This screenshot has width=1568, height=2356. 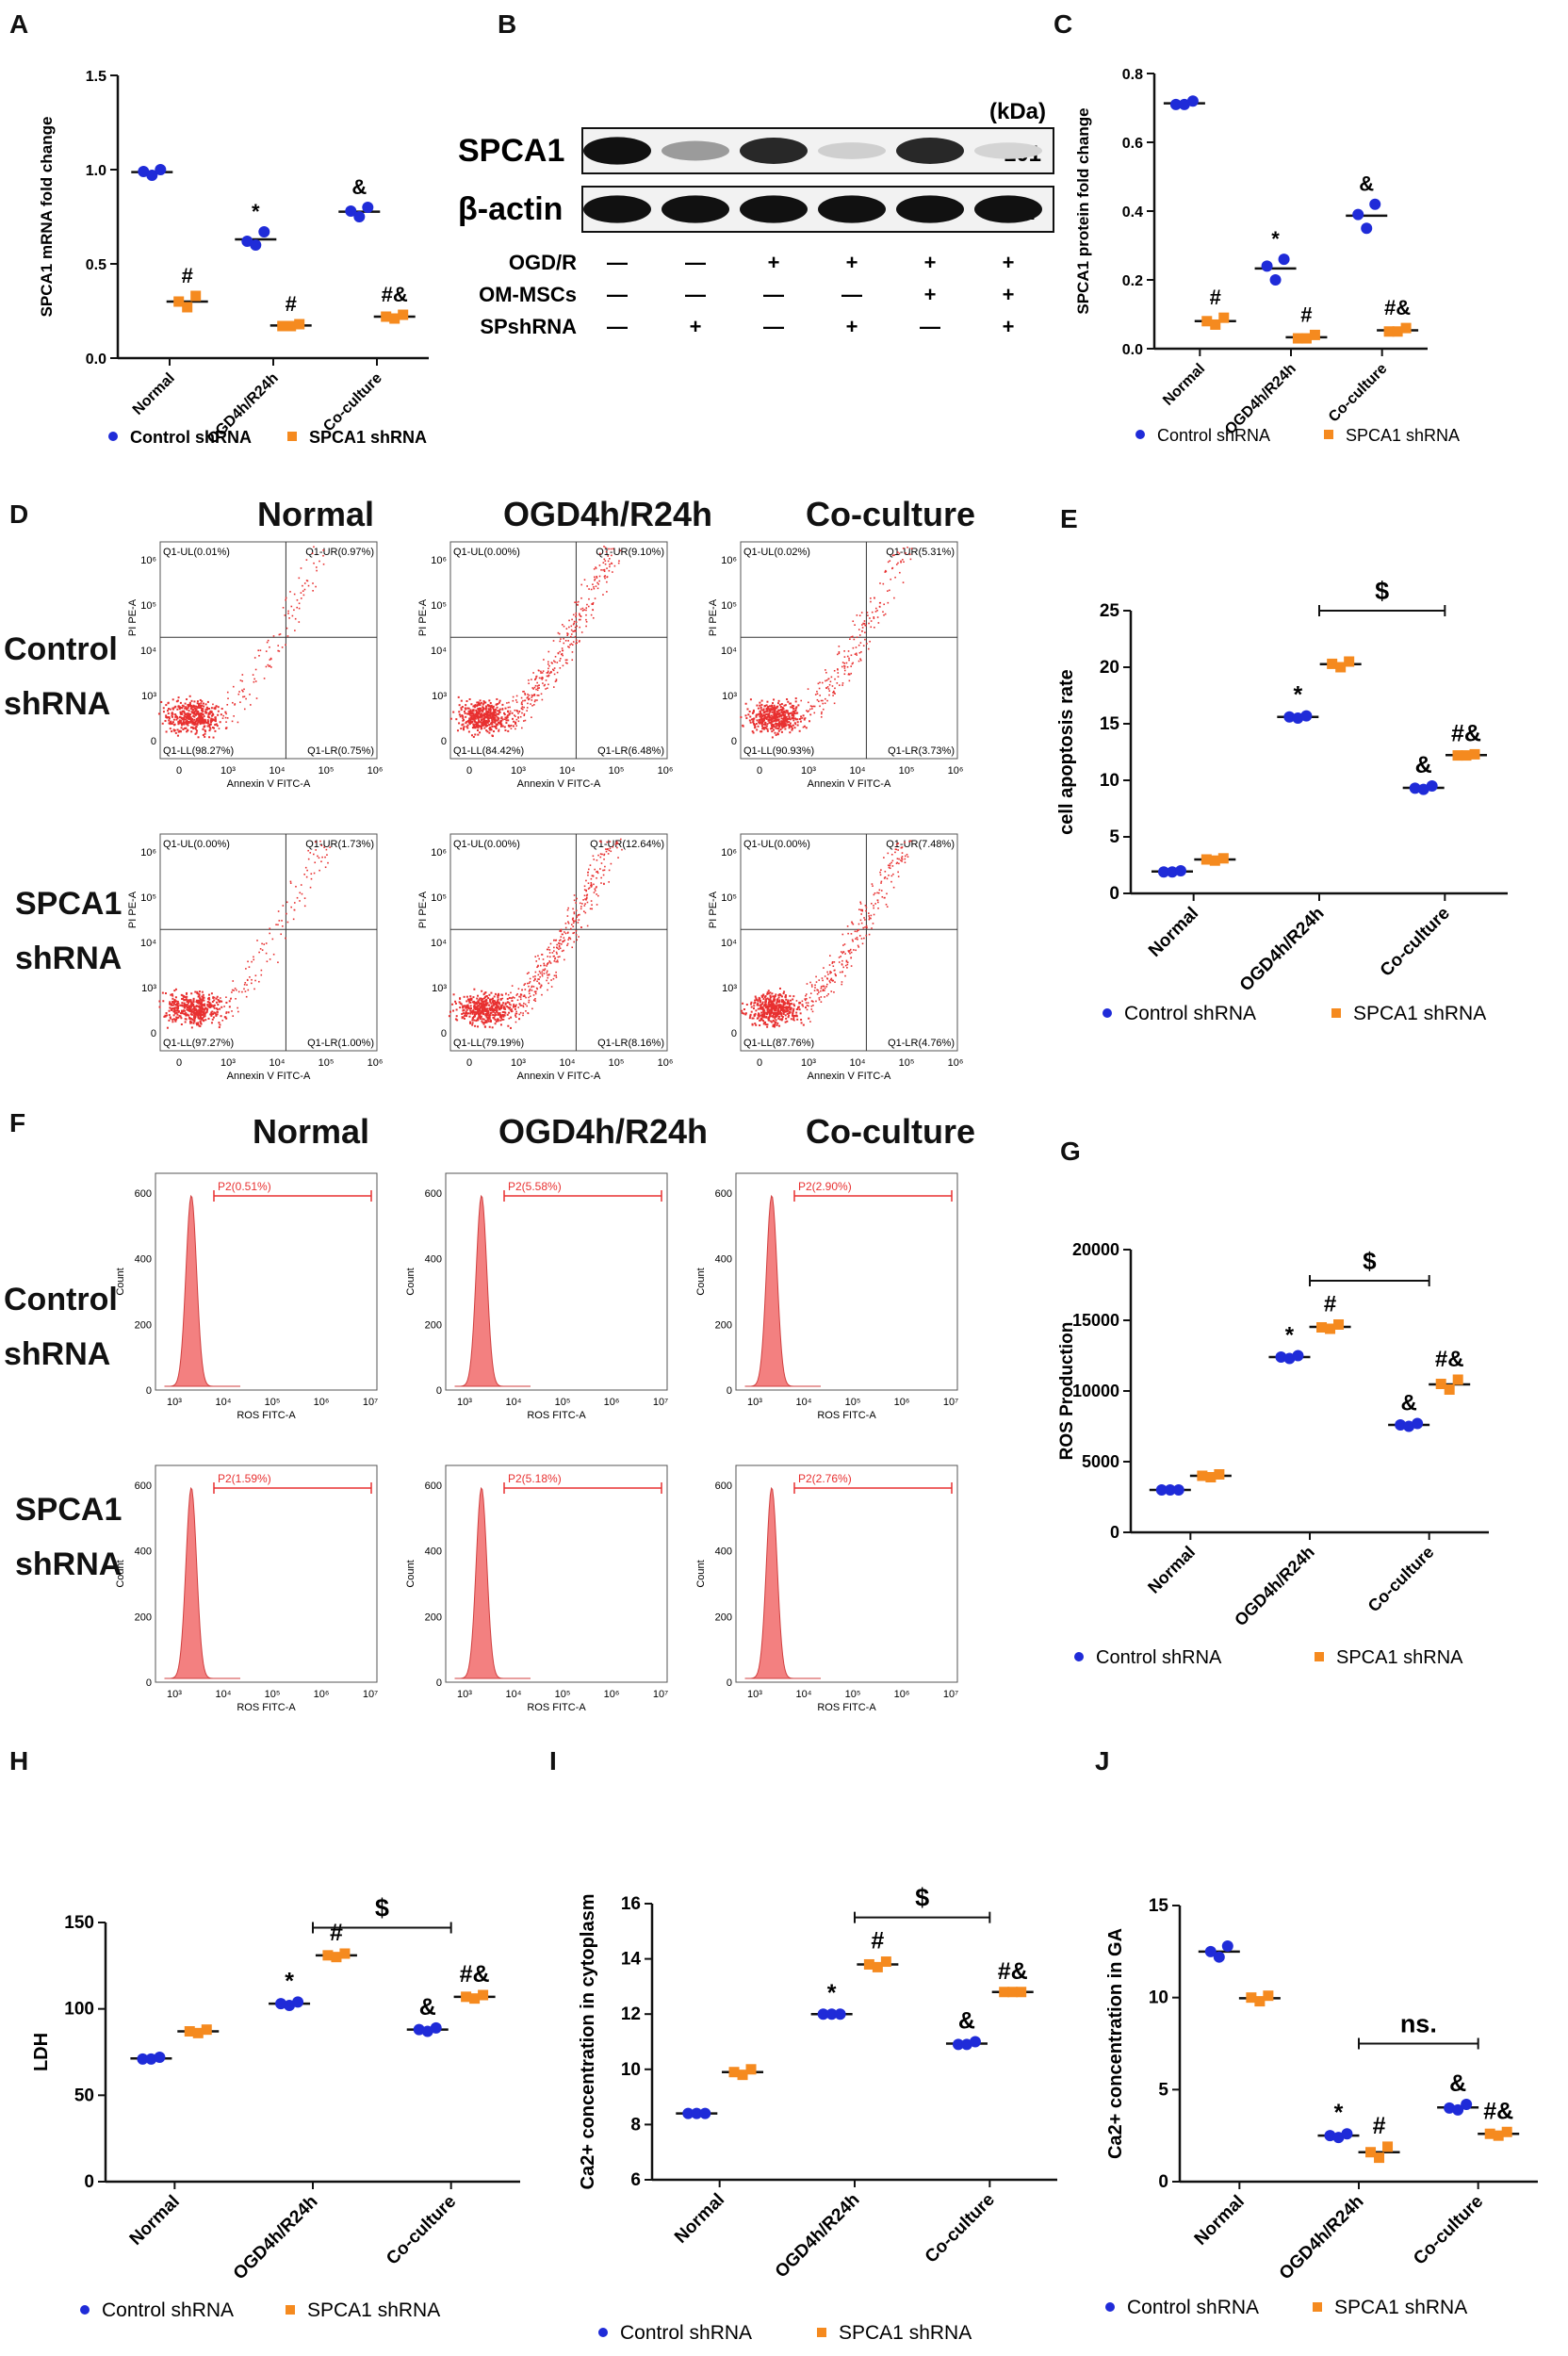 What do you see at coordinates (1275, 239) in the screenshot?
I see `significance-mark: *` at bounding box center [1275, 239].